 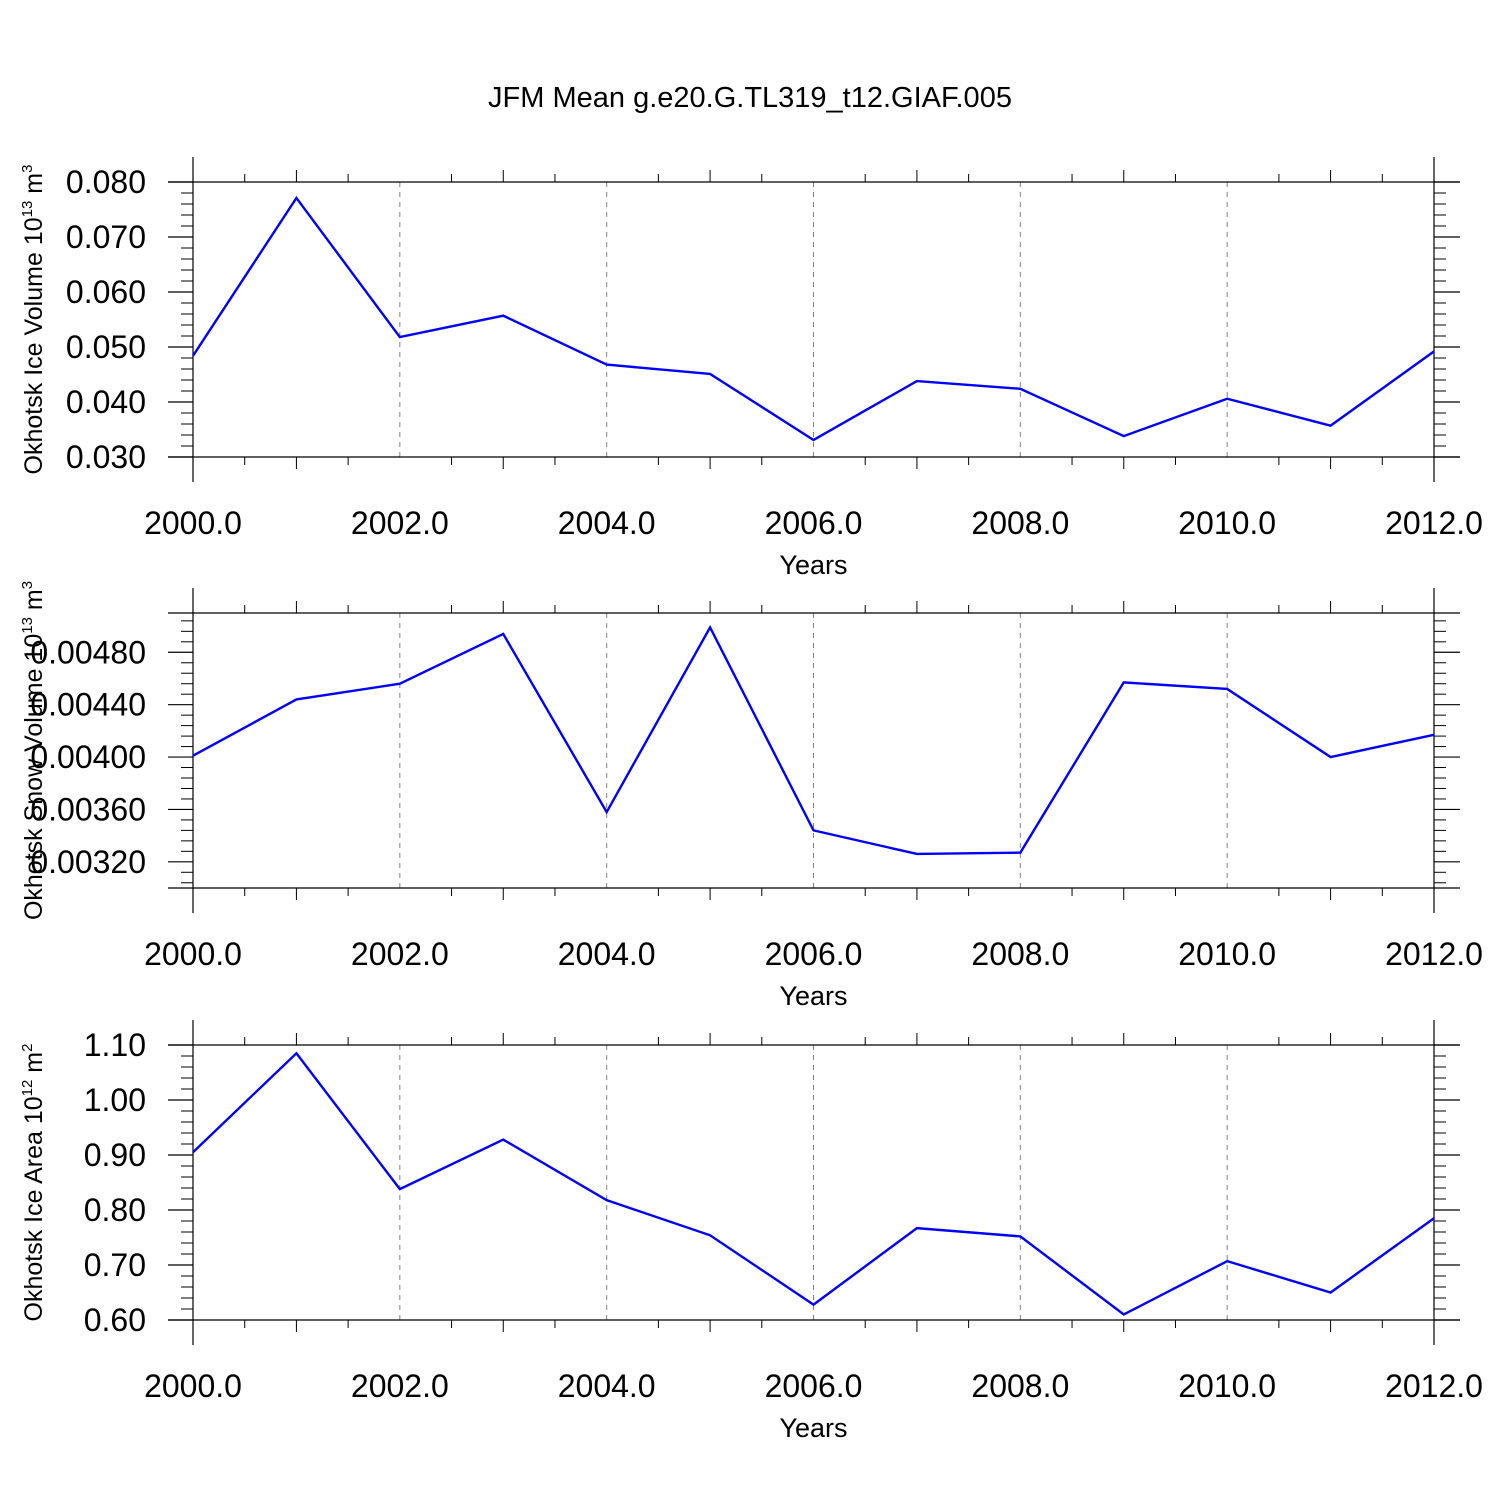 I want to click on y-tick-label: 0.070, so click(x=106, y=237).